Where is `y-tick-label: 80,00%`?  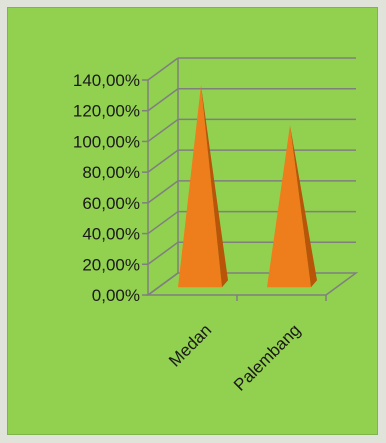
y-tick-label: 80,00% is located at coordinates (111, 172).